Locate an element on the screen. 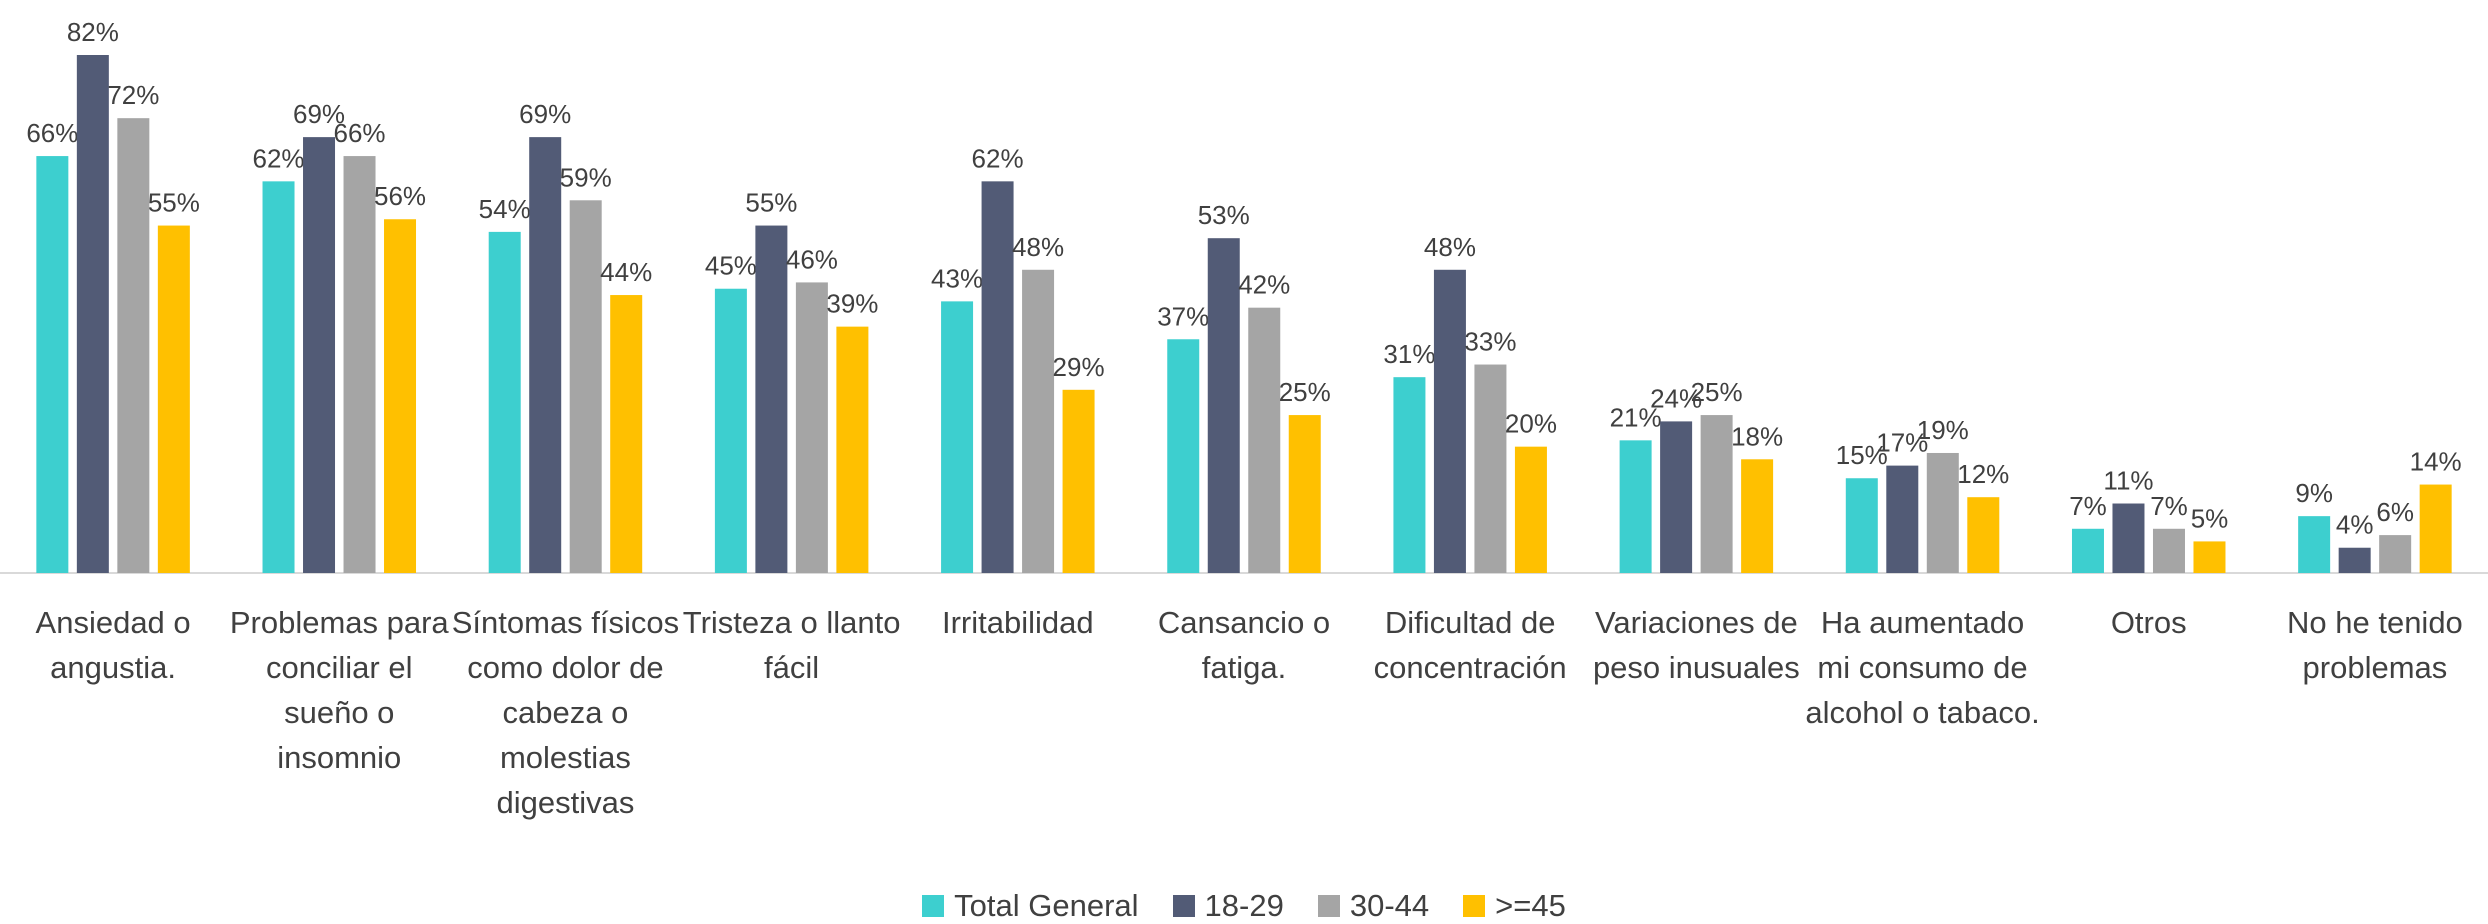 The image size is (2488, 924). data-label: 29% is located at coordinates (1079, 367).